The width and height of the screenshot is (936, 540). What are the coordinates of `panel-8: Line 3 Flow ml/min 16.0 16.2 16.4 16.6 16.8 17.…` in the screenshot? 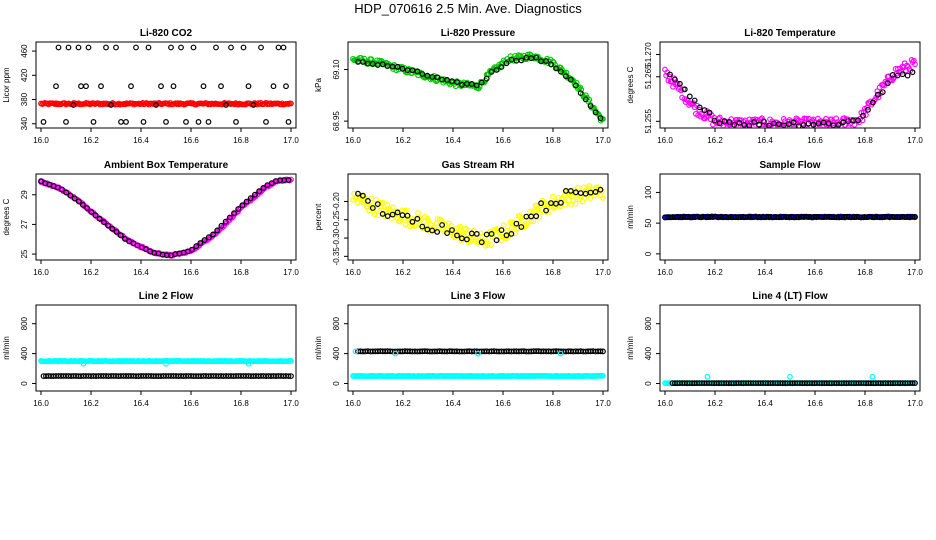 It's located at (462, 349).